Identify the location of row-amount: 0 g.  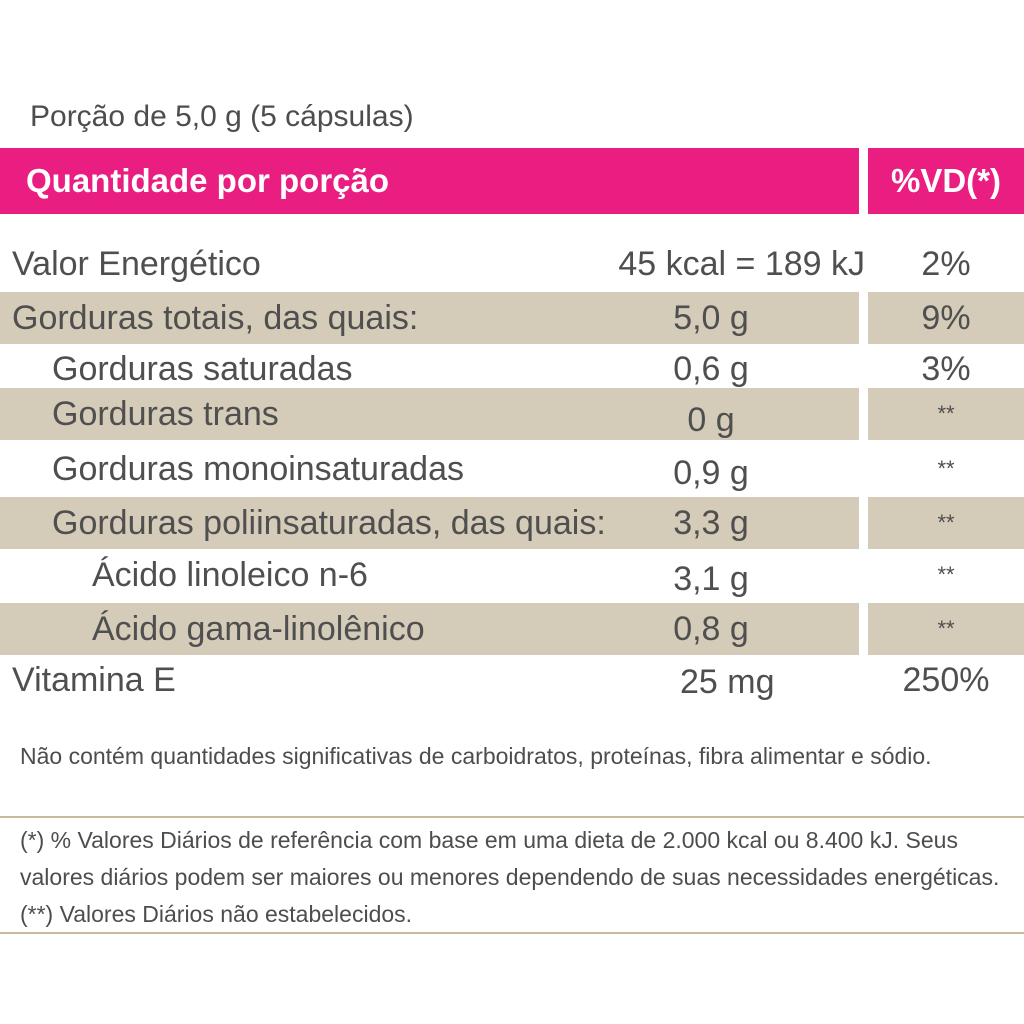
(711, 419).